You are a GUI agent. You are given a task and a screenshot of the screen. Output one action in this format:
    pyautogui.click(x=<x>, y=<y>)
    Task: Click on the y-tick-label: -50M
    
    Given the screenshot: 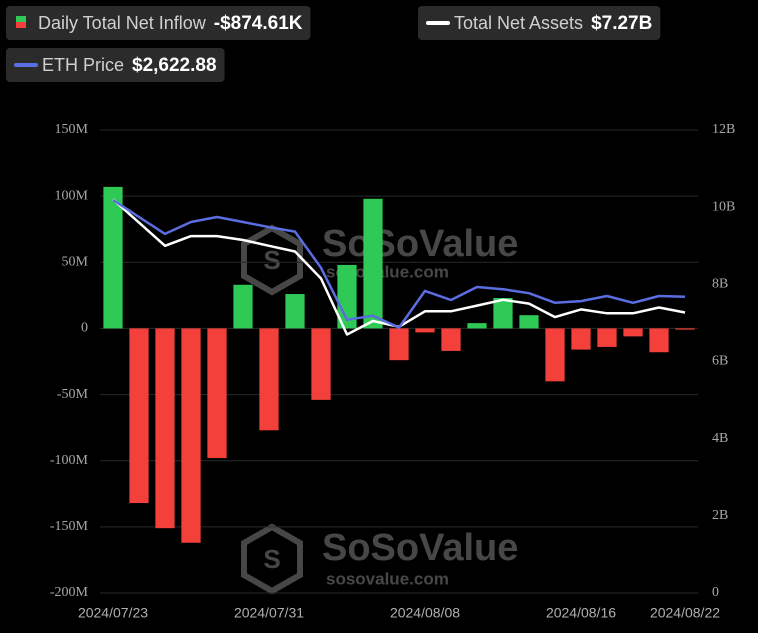 What is the action you would take?
    pyautogui.click(x=73, y=394)
    